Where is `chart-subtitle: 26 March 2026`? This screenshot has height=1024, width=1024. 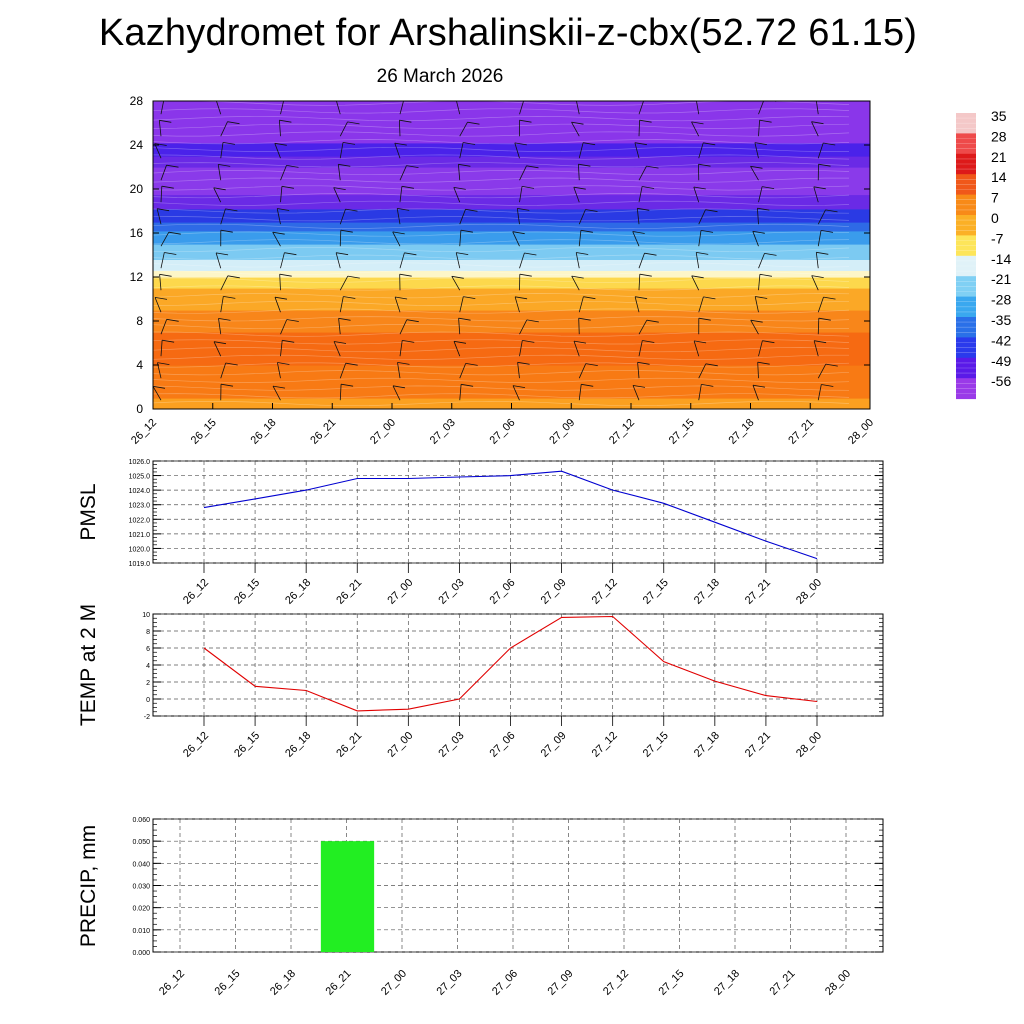 chart-subtitle: 26 March 2026 is located at coordinates (440, 76).